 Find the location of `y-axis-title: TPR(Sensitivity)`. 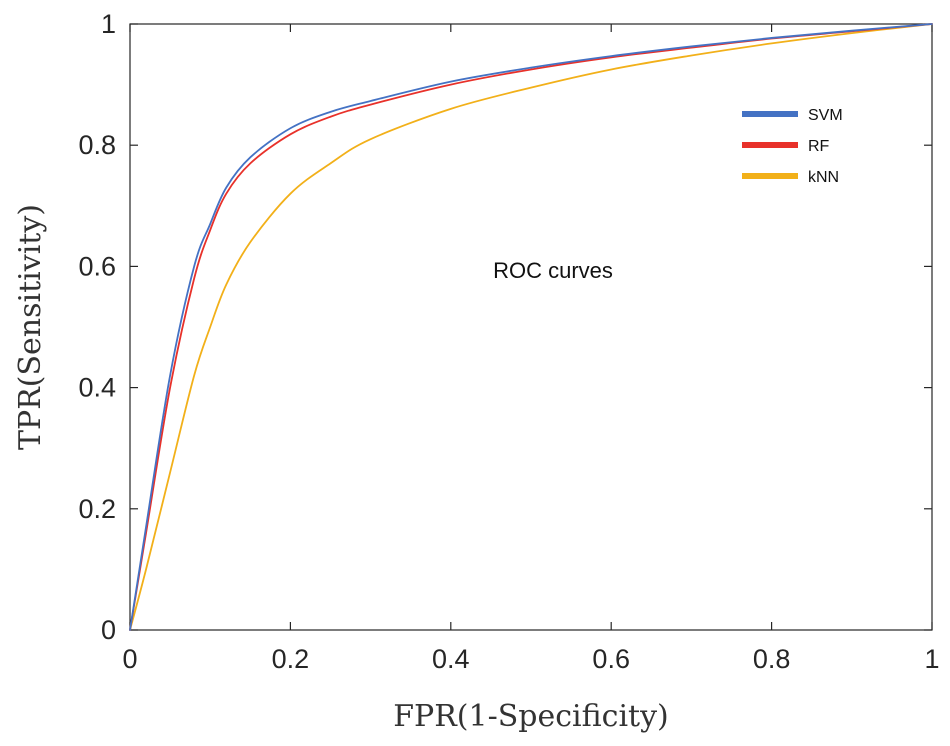

y-axis-title: TPR(Sensitivity) is located at coordinates (30, 327).